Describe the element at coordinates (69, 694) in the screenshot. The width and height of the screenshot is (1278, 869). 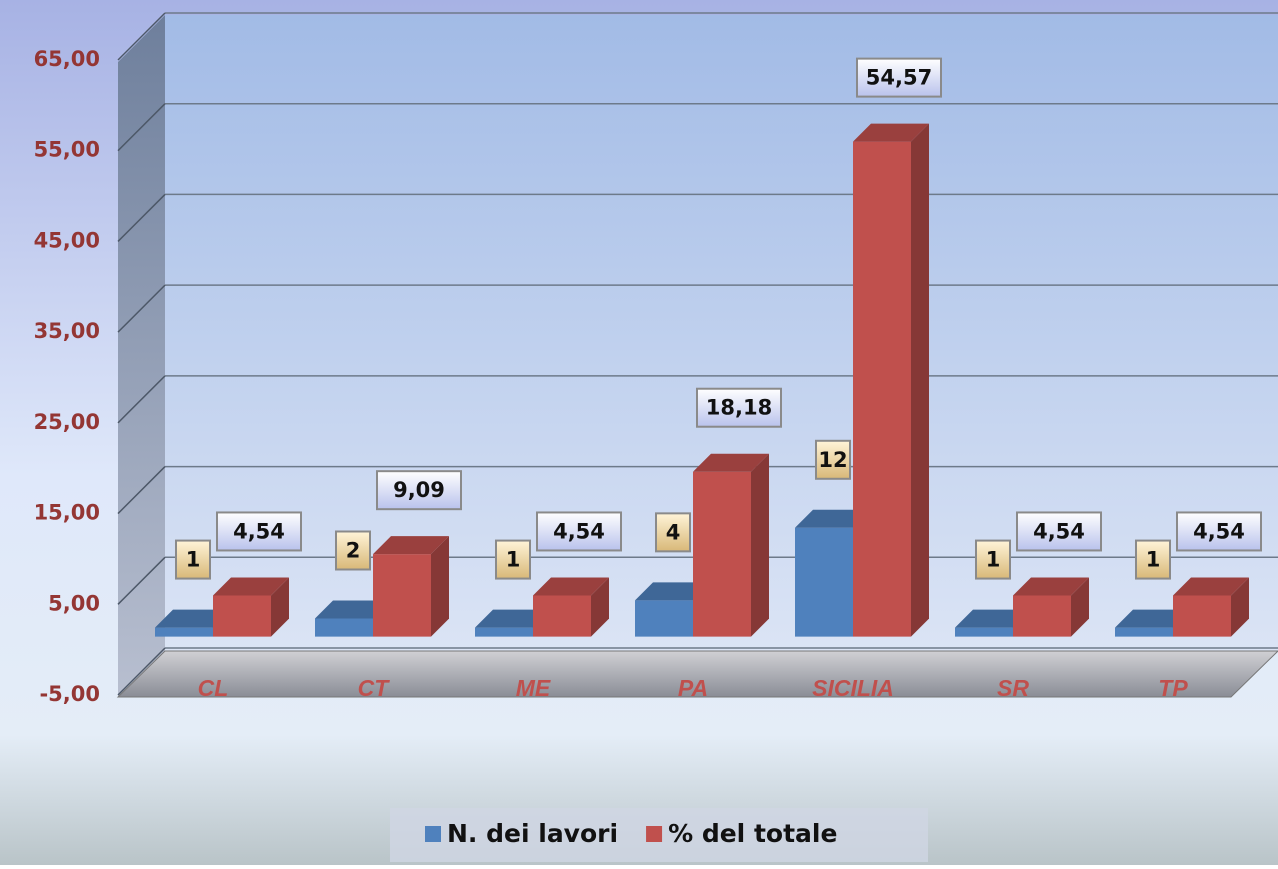
I see `y-tick-label: -5,00` at that location.